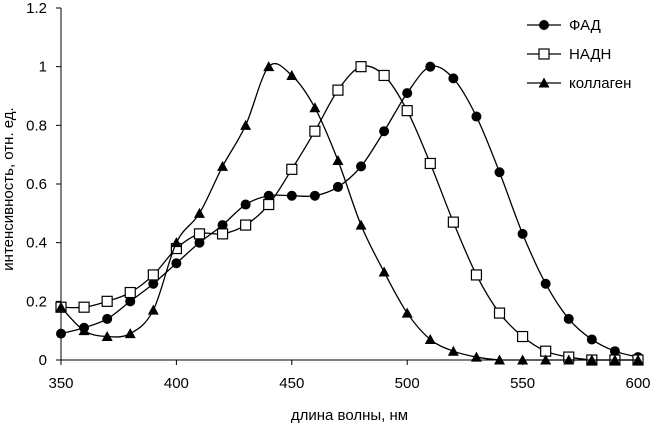 This screenshot has height=427, width=651. I want to click on x-tick-label: 400, so click(176, 383).